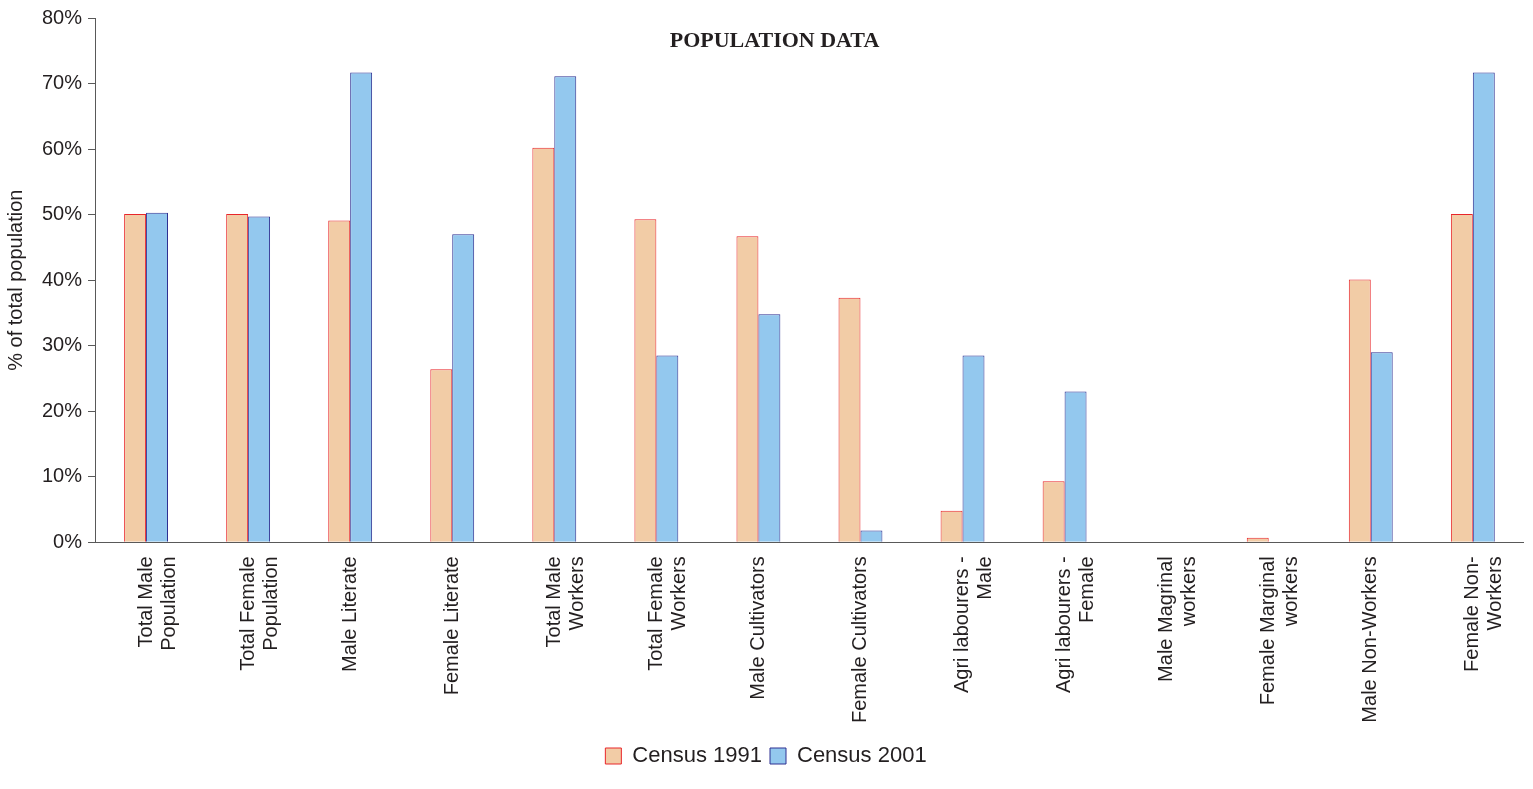  Describe the element at coordinates (156, 603) in the screenshot. I see `x-tick-label: Total Male Population` at that location.